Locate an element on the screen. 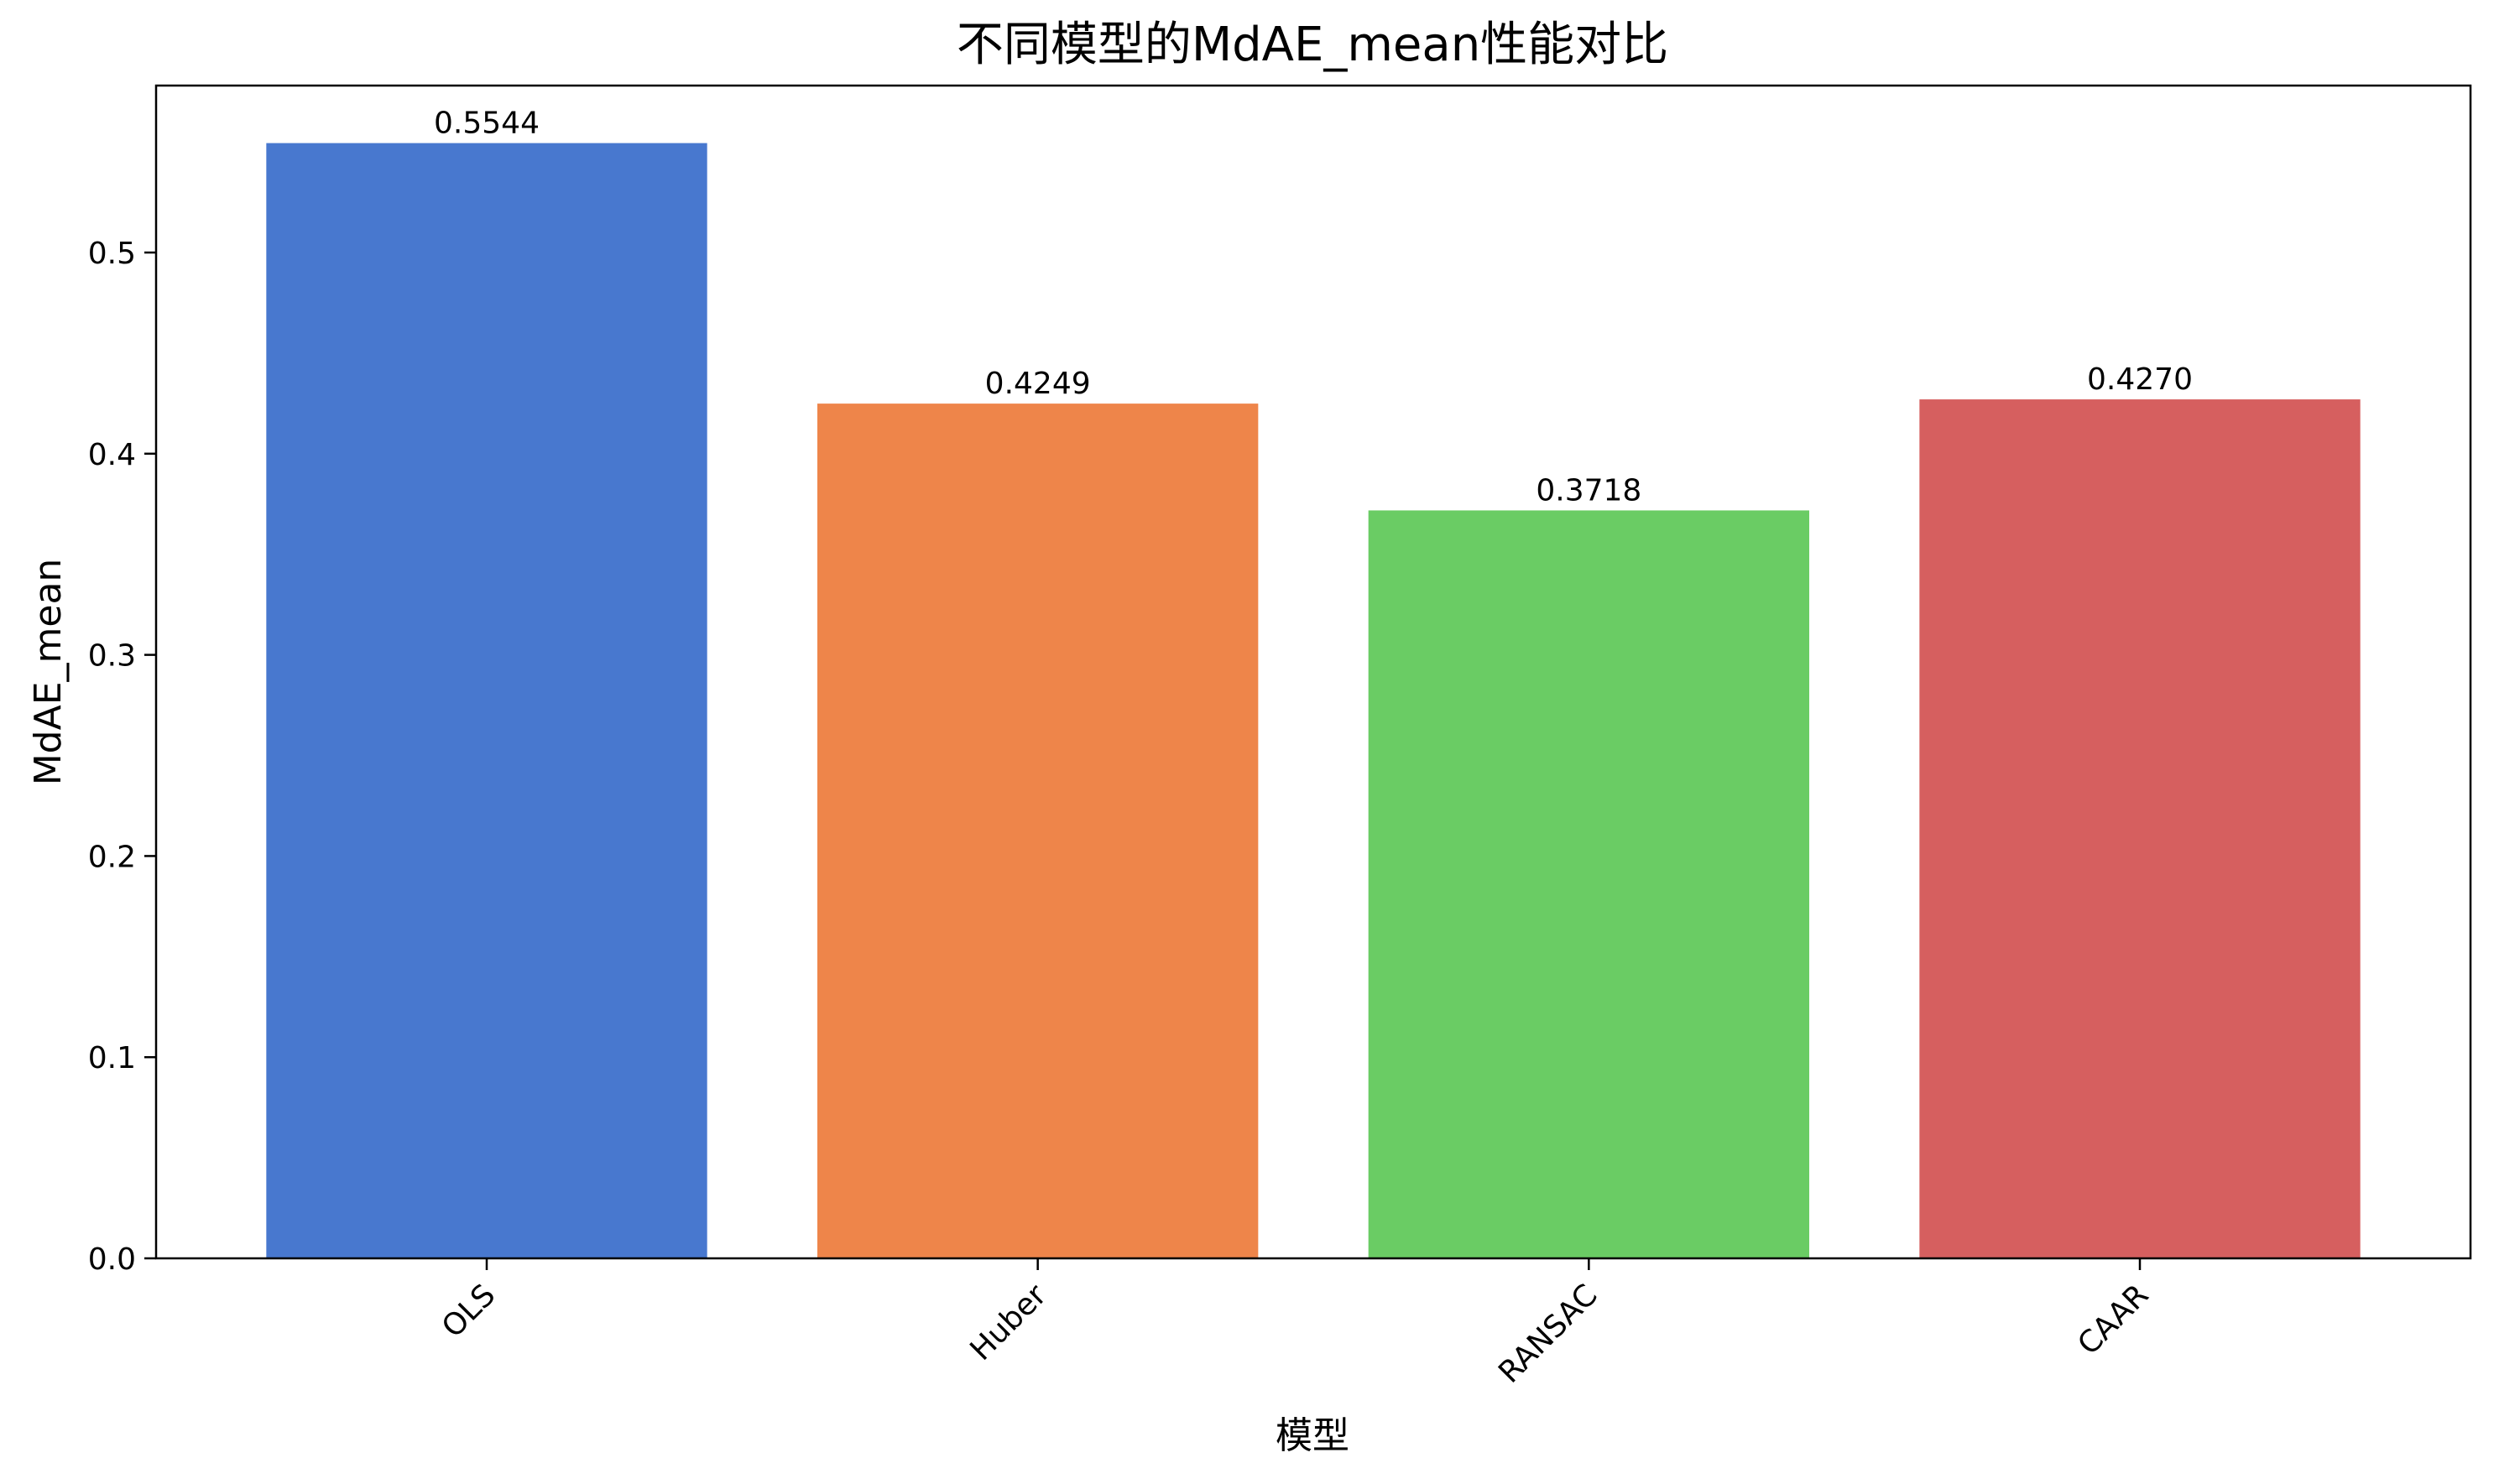  x-tick-label-huber: Huber is located at coordinates (1008, 1322).